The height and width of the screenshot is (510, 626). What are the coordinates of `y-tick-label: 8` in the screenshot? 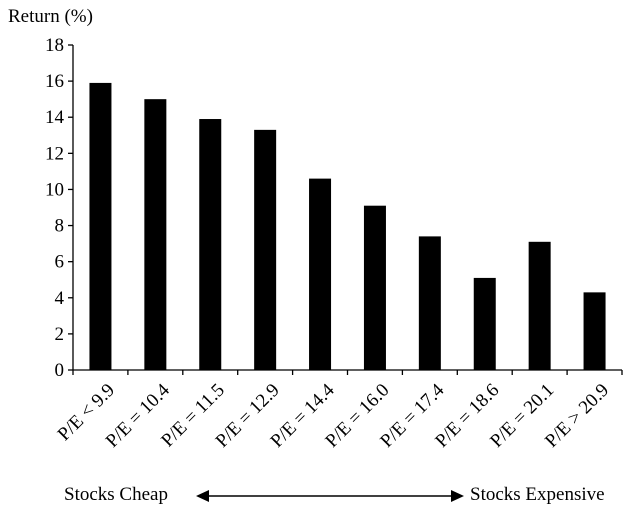 It's located at (60, 226).